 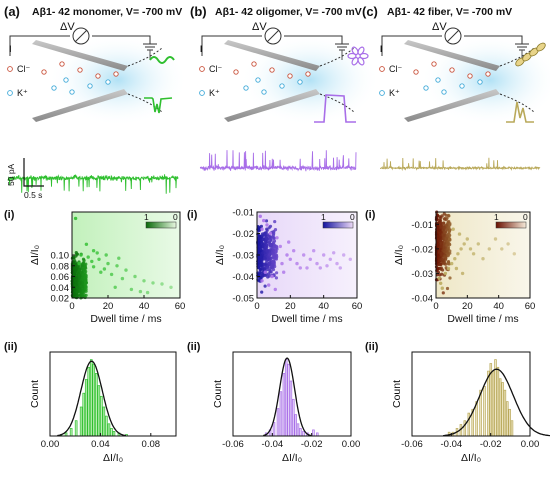 I want to click on y-axis-label: Count, so click(x=35, y=394).